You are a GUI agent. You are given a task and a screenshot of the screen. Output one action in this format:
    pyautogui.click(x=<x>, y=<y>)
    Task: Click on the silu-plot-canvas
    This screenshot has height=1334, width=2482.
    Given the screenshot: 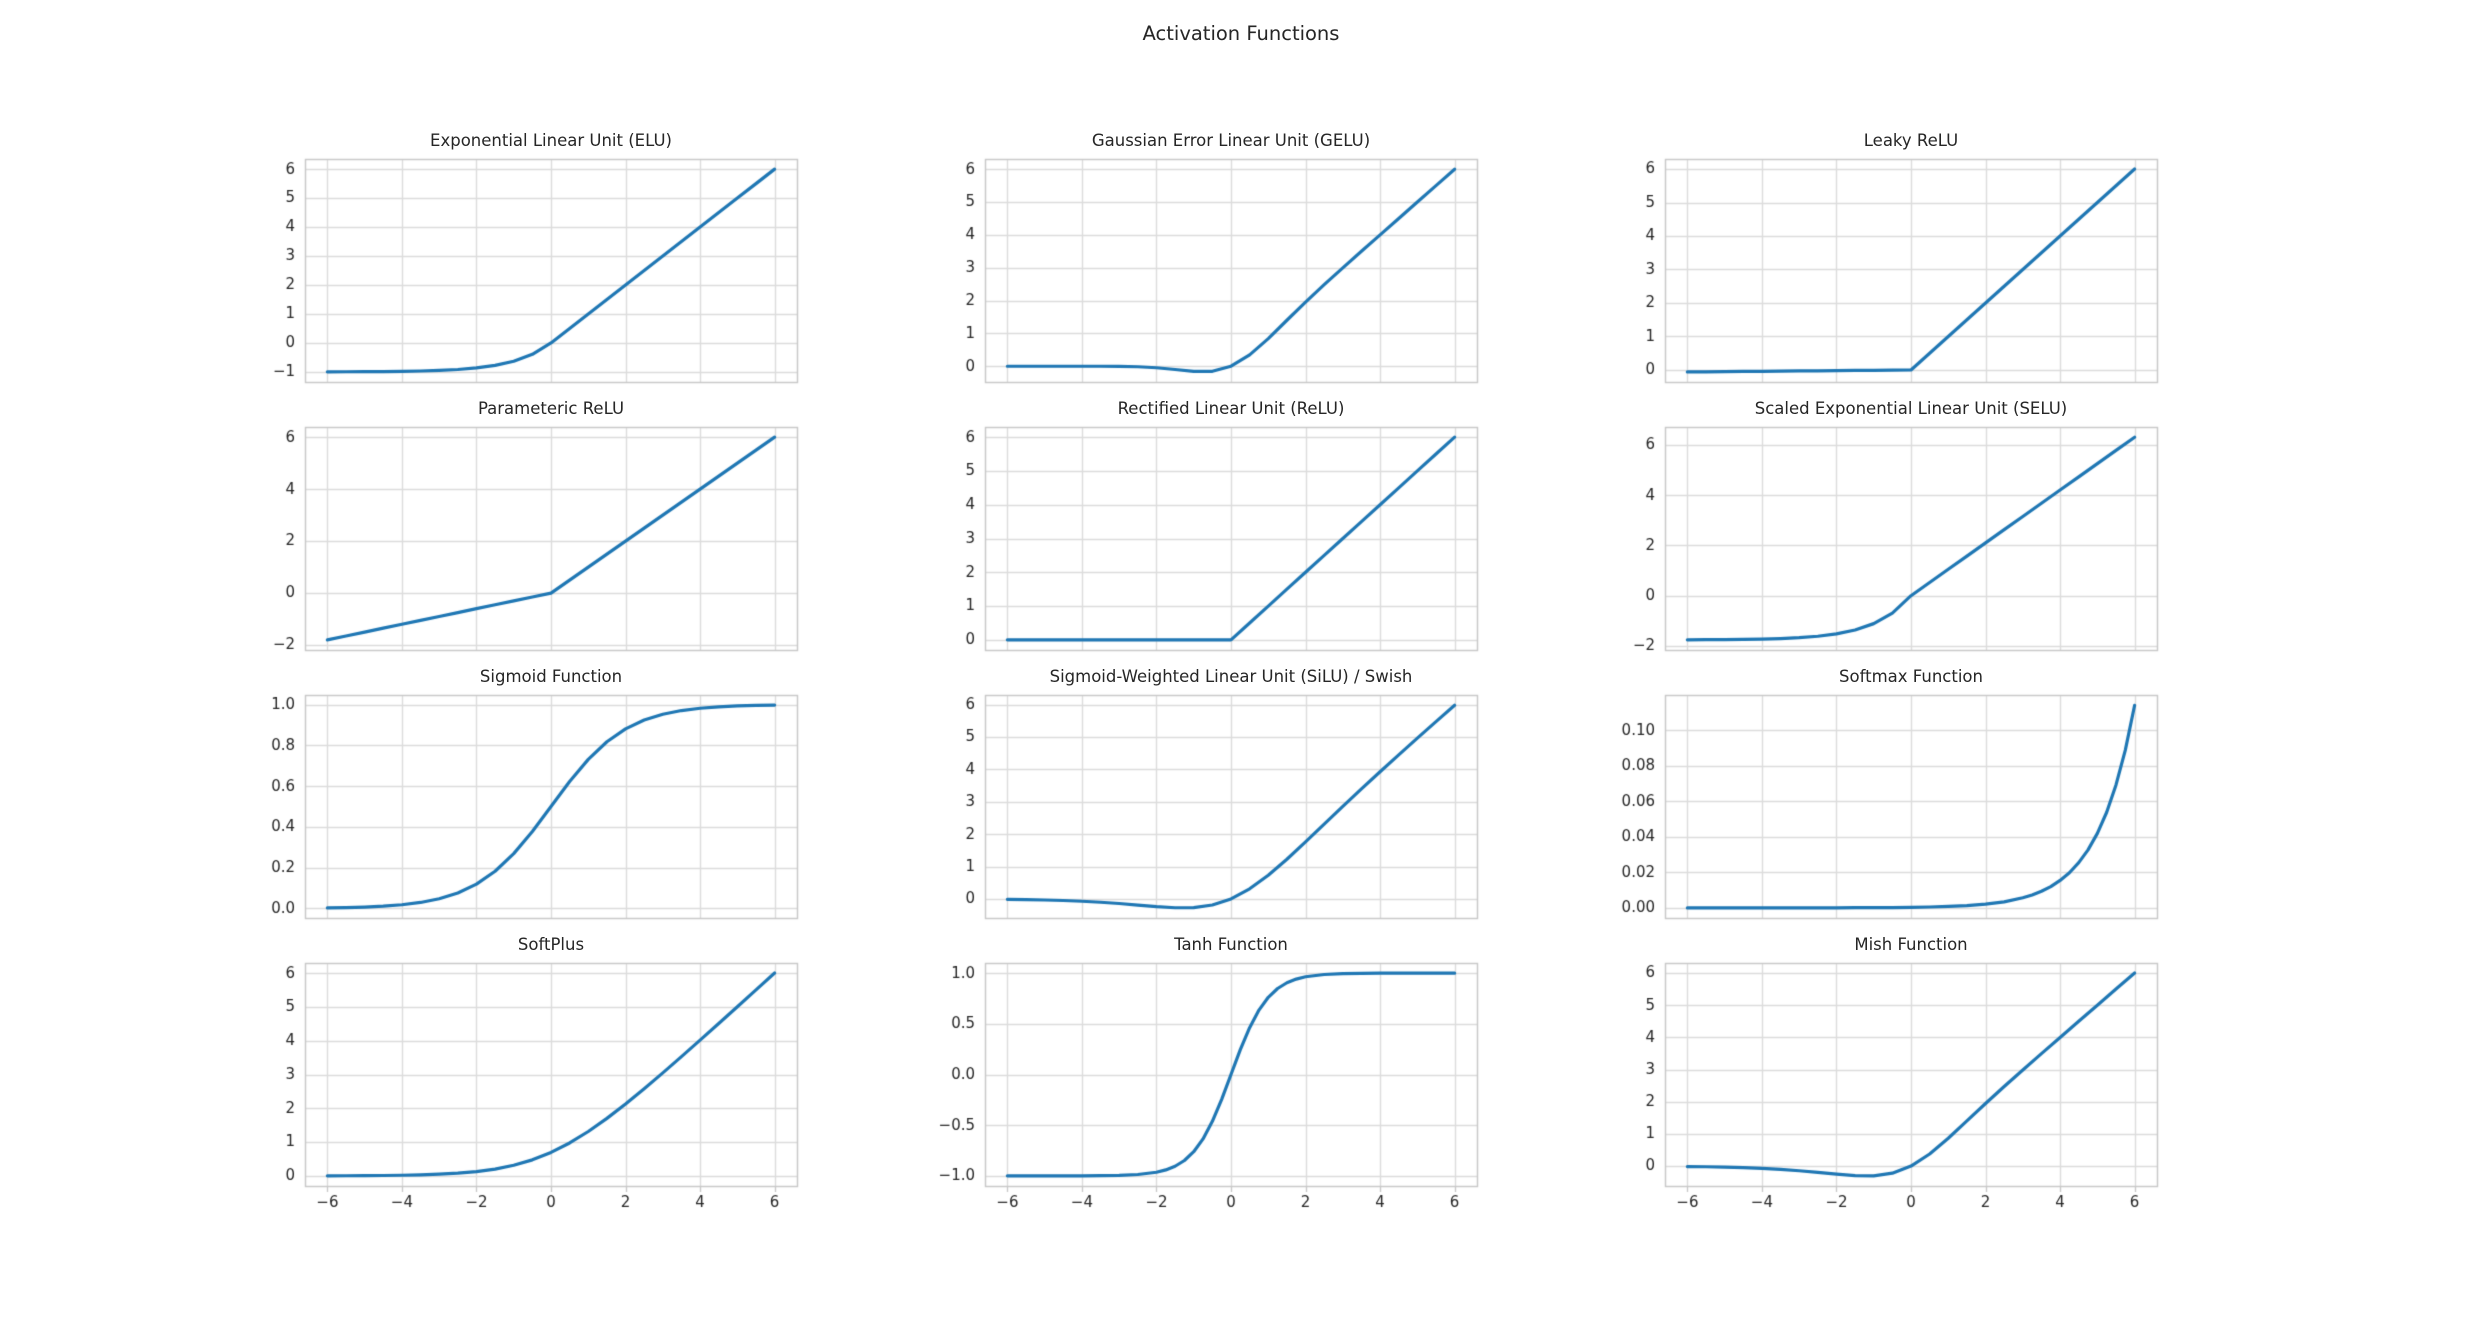 What is the action you would take?
    pyautogui.click(x=1208, y=805)
    